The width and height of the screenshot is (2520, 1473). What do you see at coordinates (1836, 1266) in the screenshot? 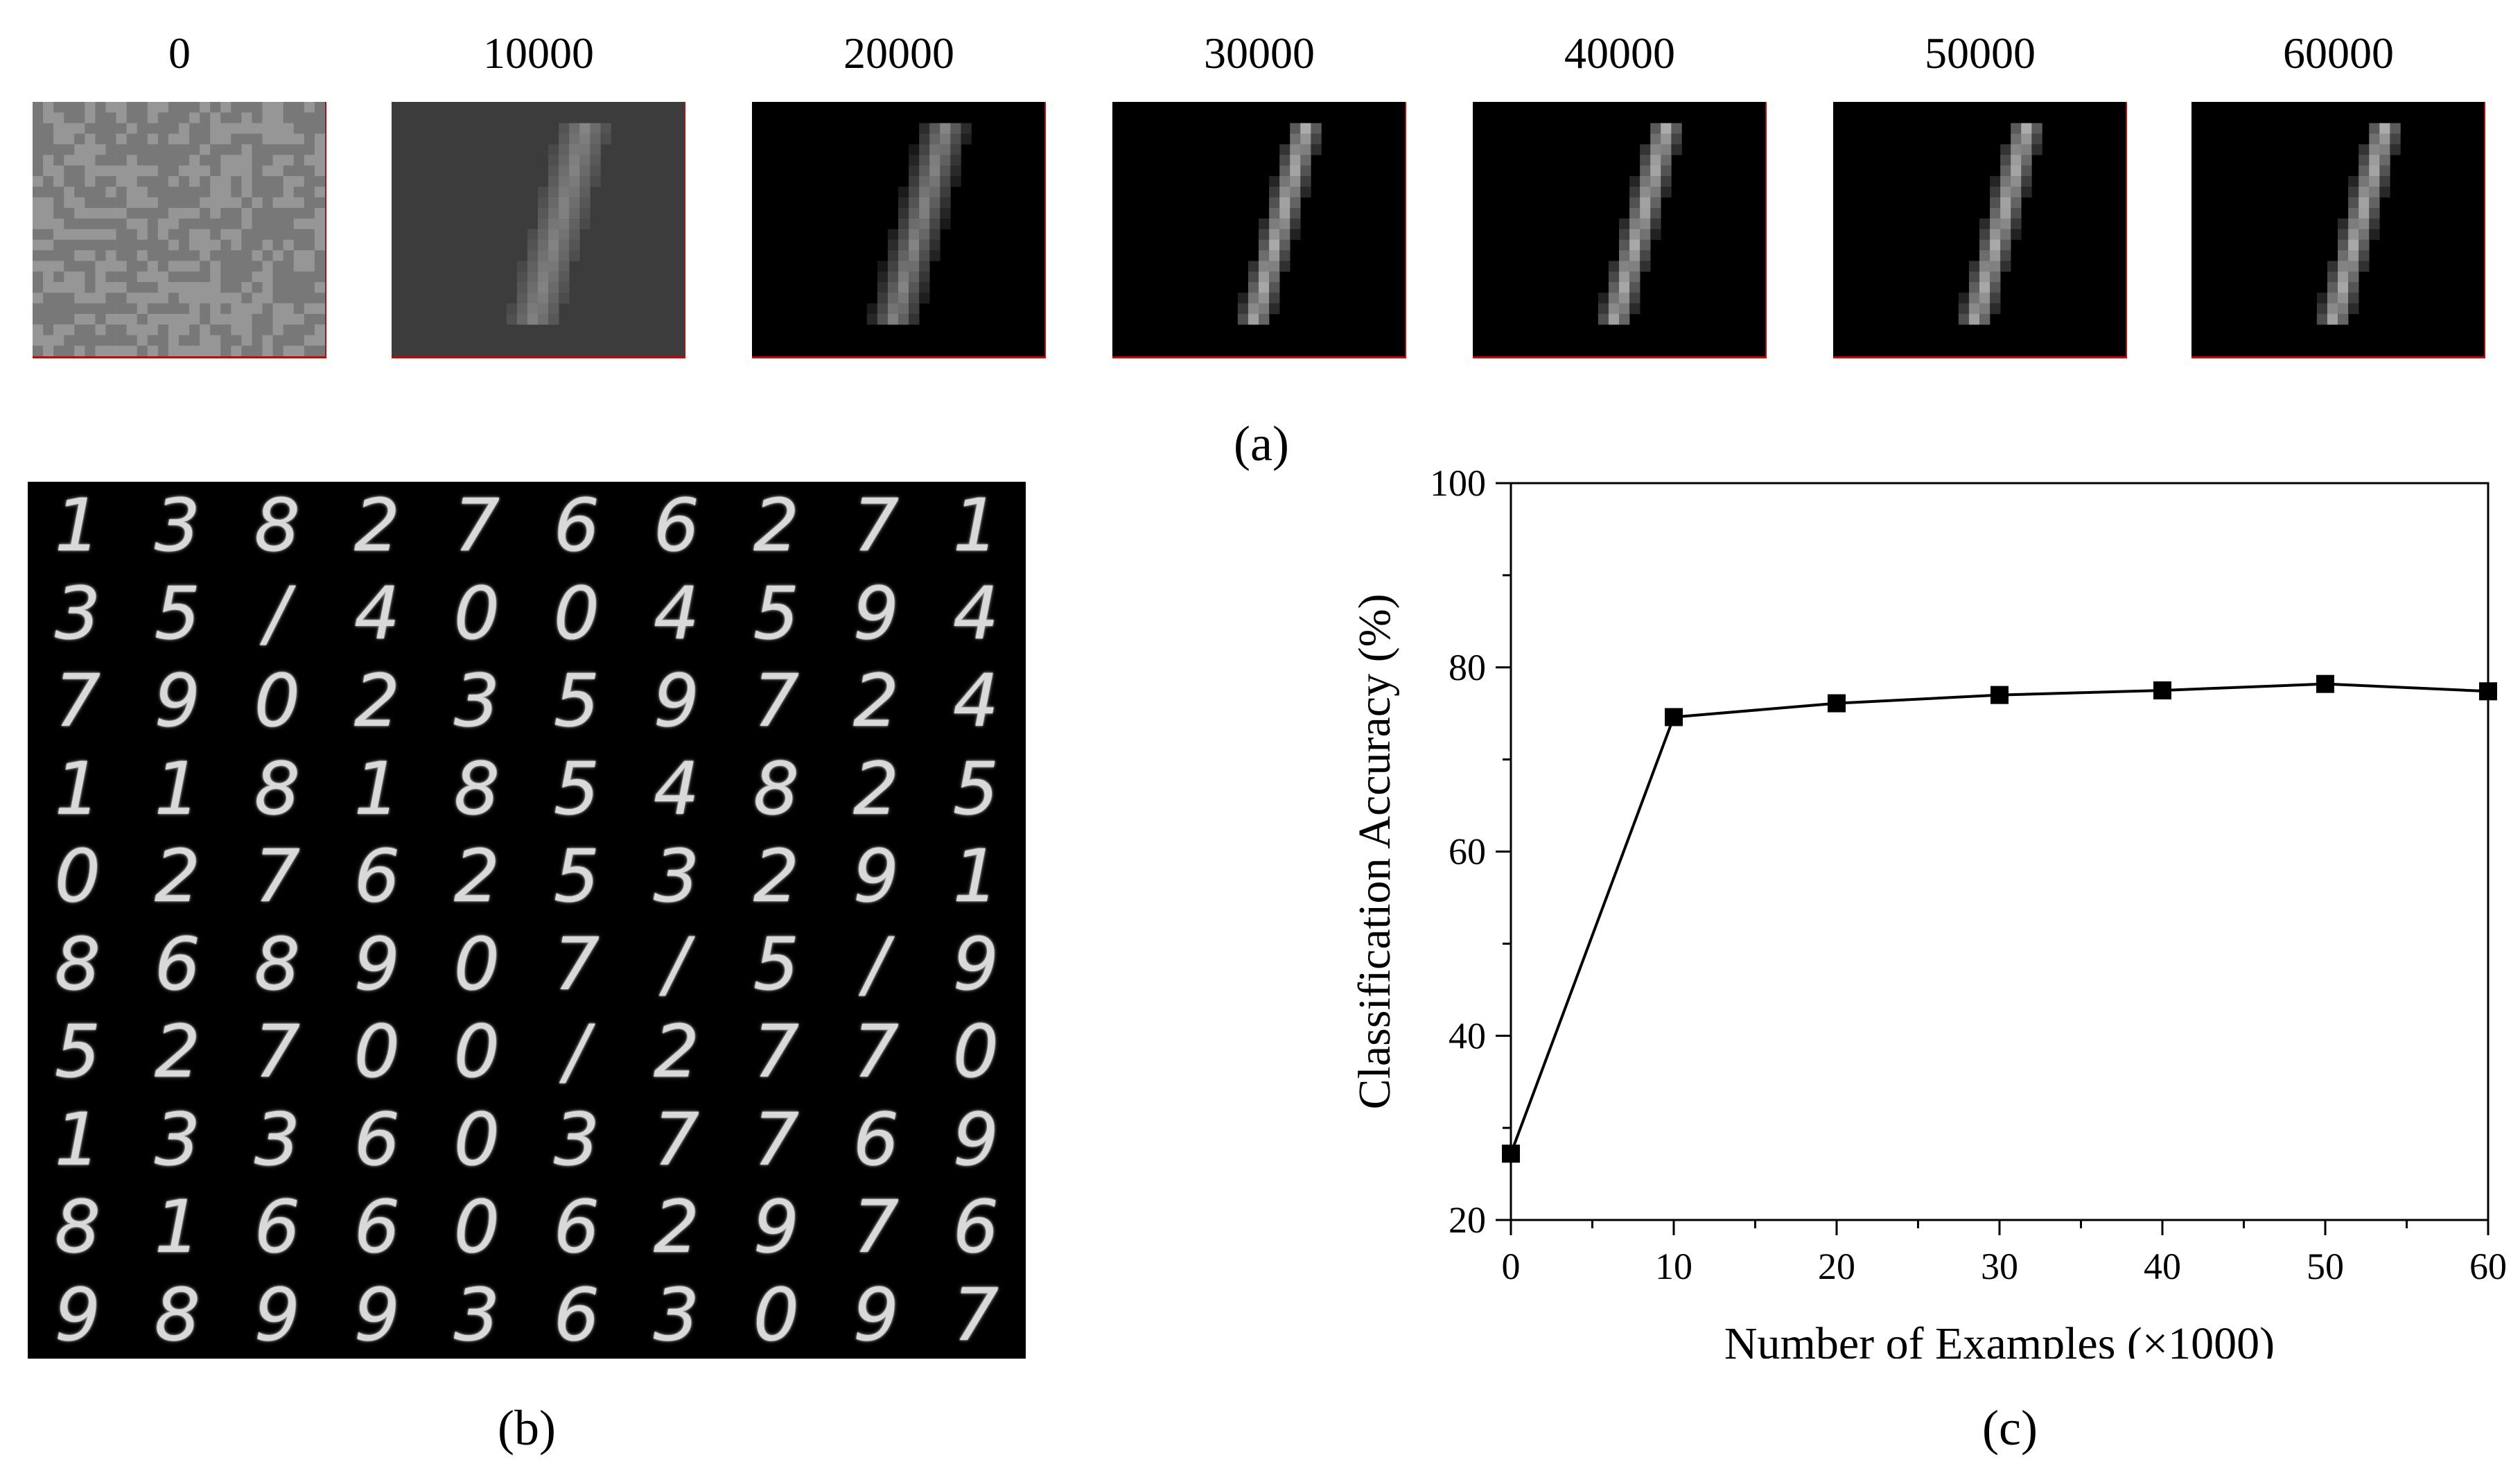
I see `x-tick-label: 20` at bounding box center [1836, 1266].